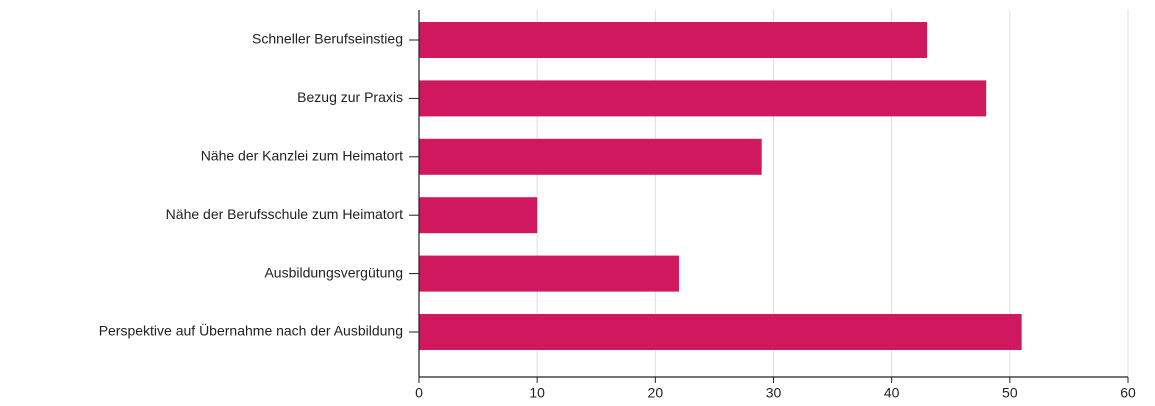 The image size is (1155, 406). What do you see at coordinates (656, 393) in the screenshot?
I see `x-tick-label: 20` at bounding box center [656, 393].